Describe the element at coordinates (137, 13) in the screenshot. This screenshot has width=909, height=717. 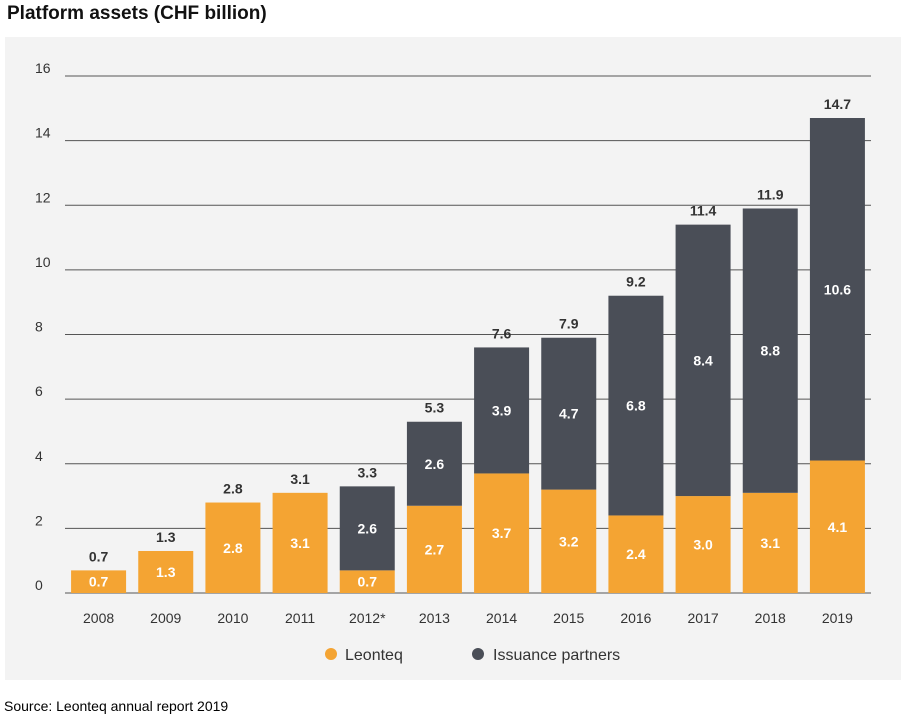
I see `page-title: Platform assets (CHF billion)` at that location.